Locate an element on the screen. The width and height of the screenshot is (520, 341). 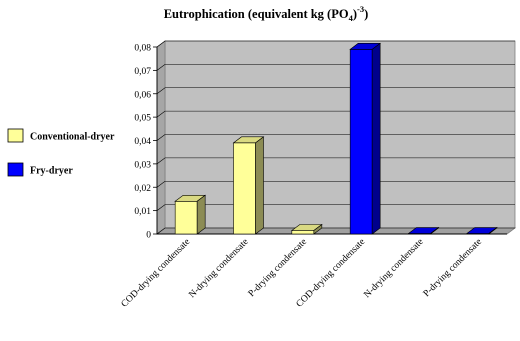
chart-title-superscript: -3 is located at coordinates (360, 9).